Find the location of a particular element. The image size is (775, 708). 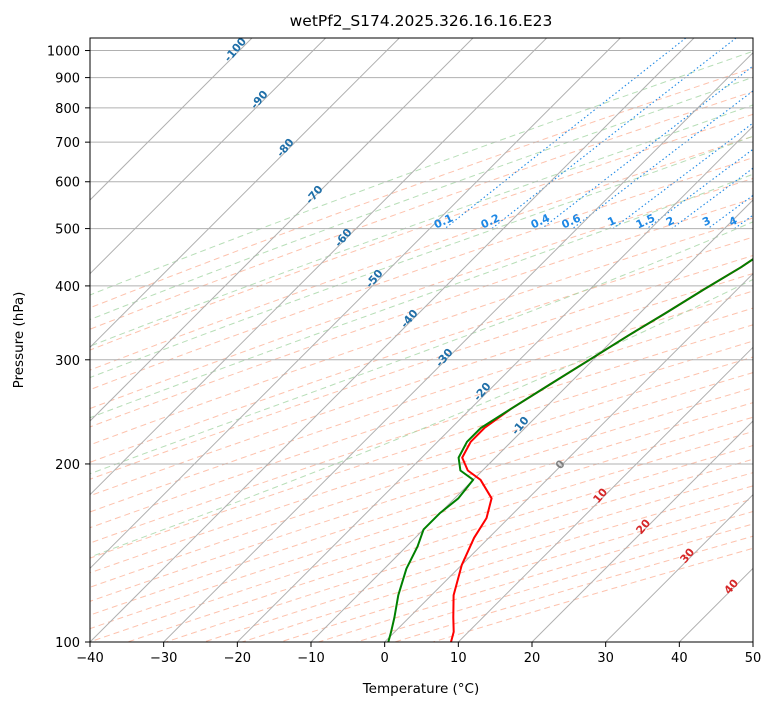

y-tick-label: 200 is located at coordinates (67, 465).